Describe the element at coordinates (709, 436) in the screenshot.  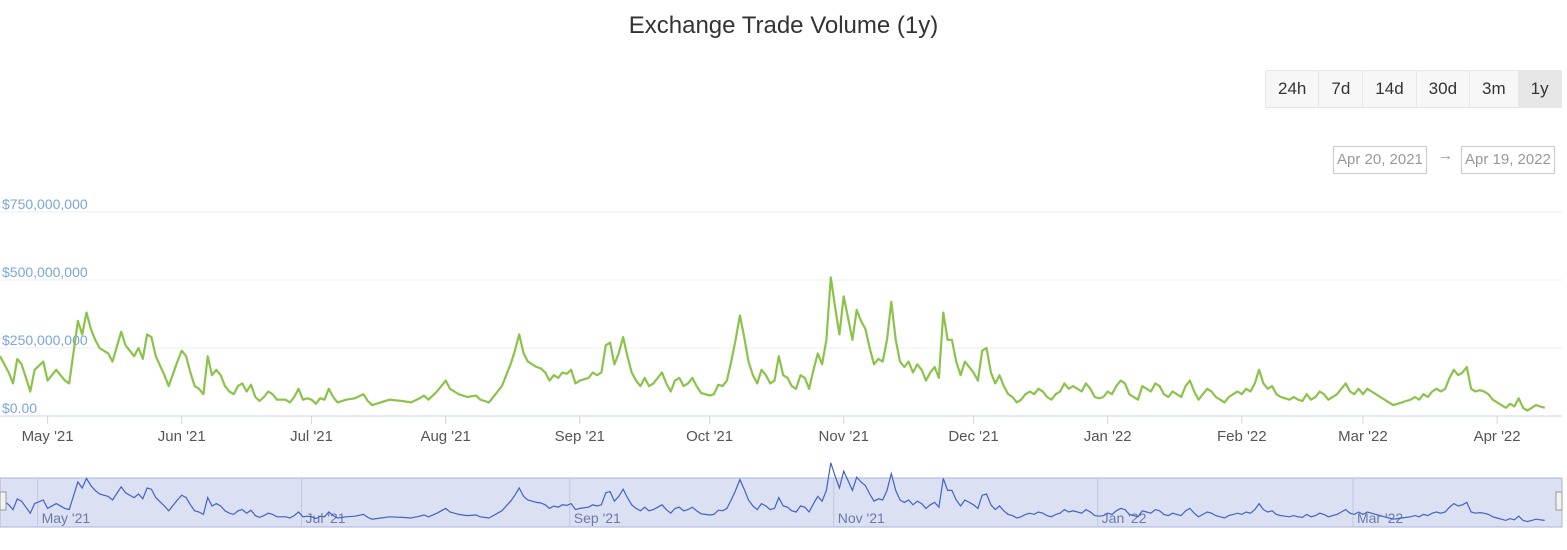
I see `x-tick-label: Oct '21` at that location.